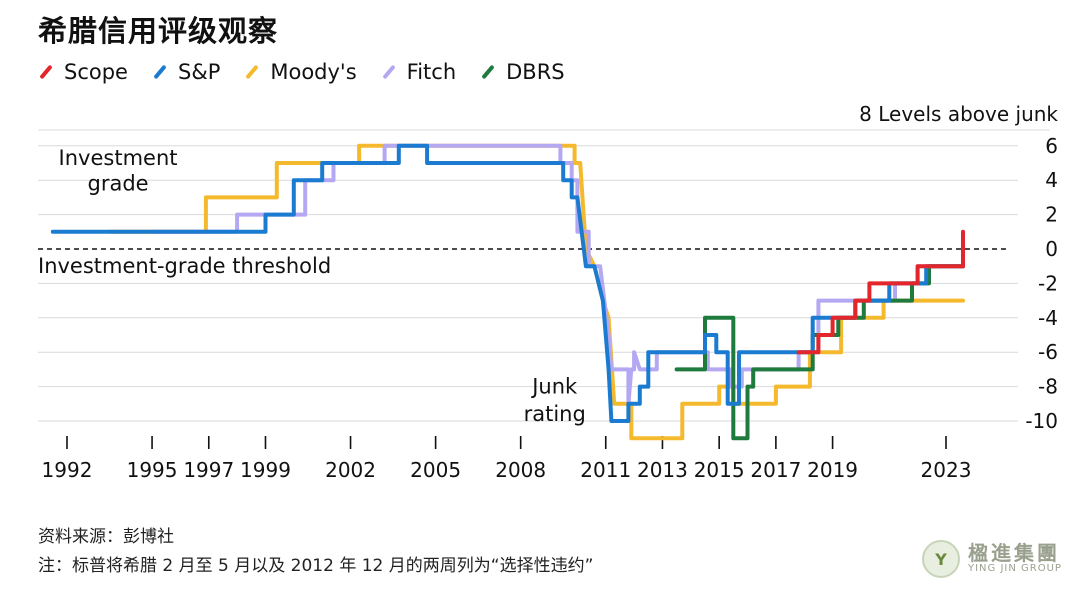 This screenshot has height=596, width=1080. I want to click on x-tick-label: 2023, so click(946, 470).